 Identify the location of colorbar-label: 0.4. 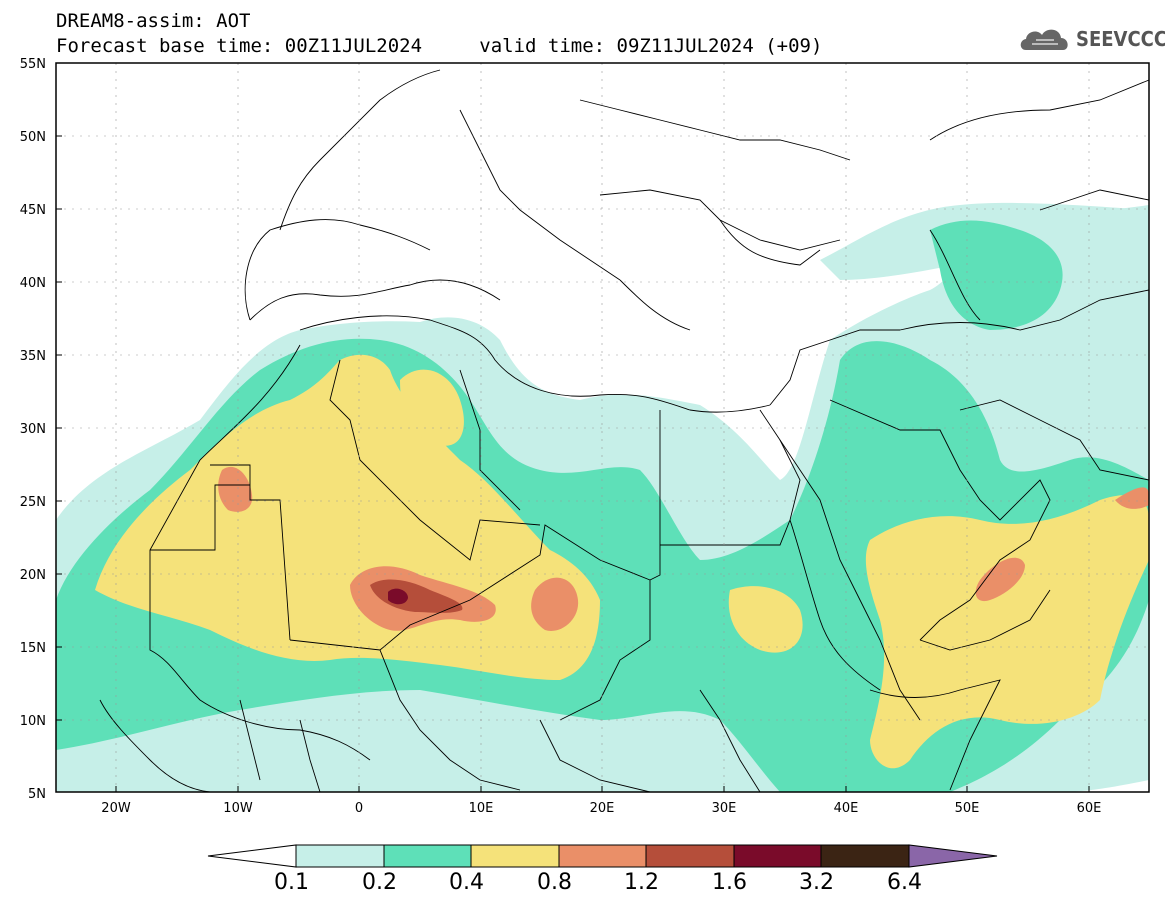
(466, 882).